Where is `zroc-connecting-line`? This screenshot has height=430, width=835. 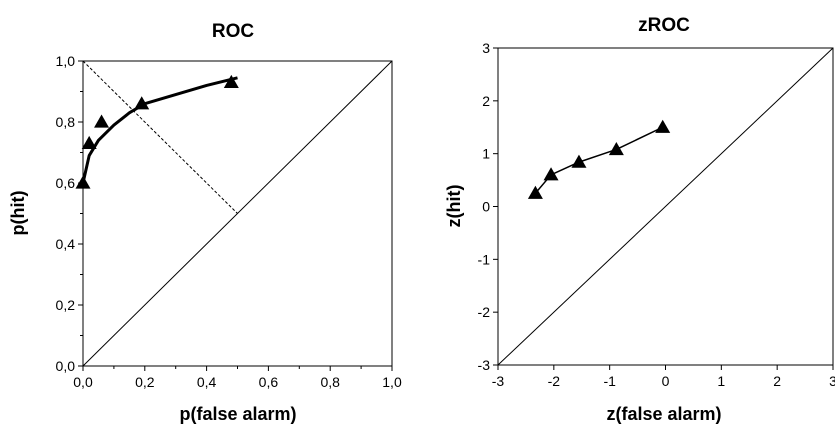 zroc-connecting-line is located at coordinates (599, 160).